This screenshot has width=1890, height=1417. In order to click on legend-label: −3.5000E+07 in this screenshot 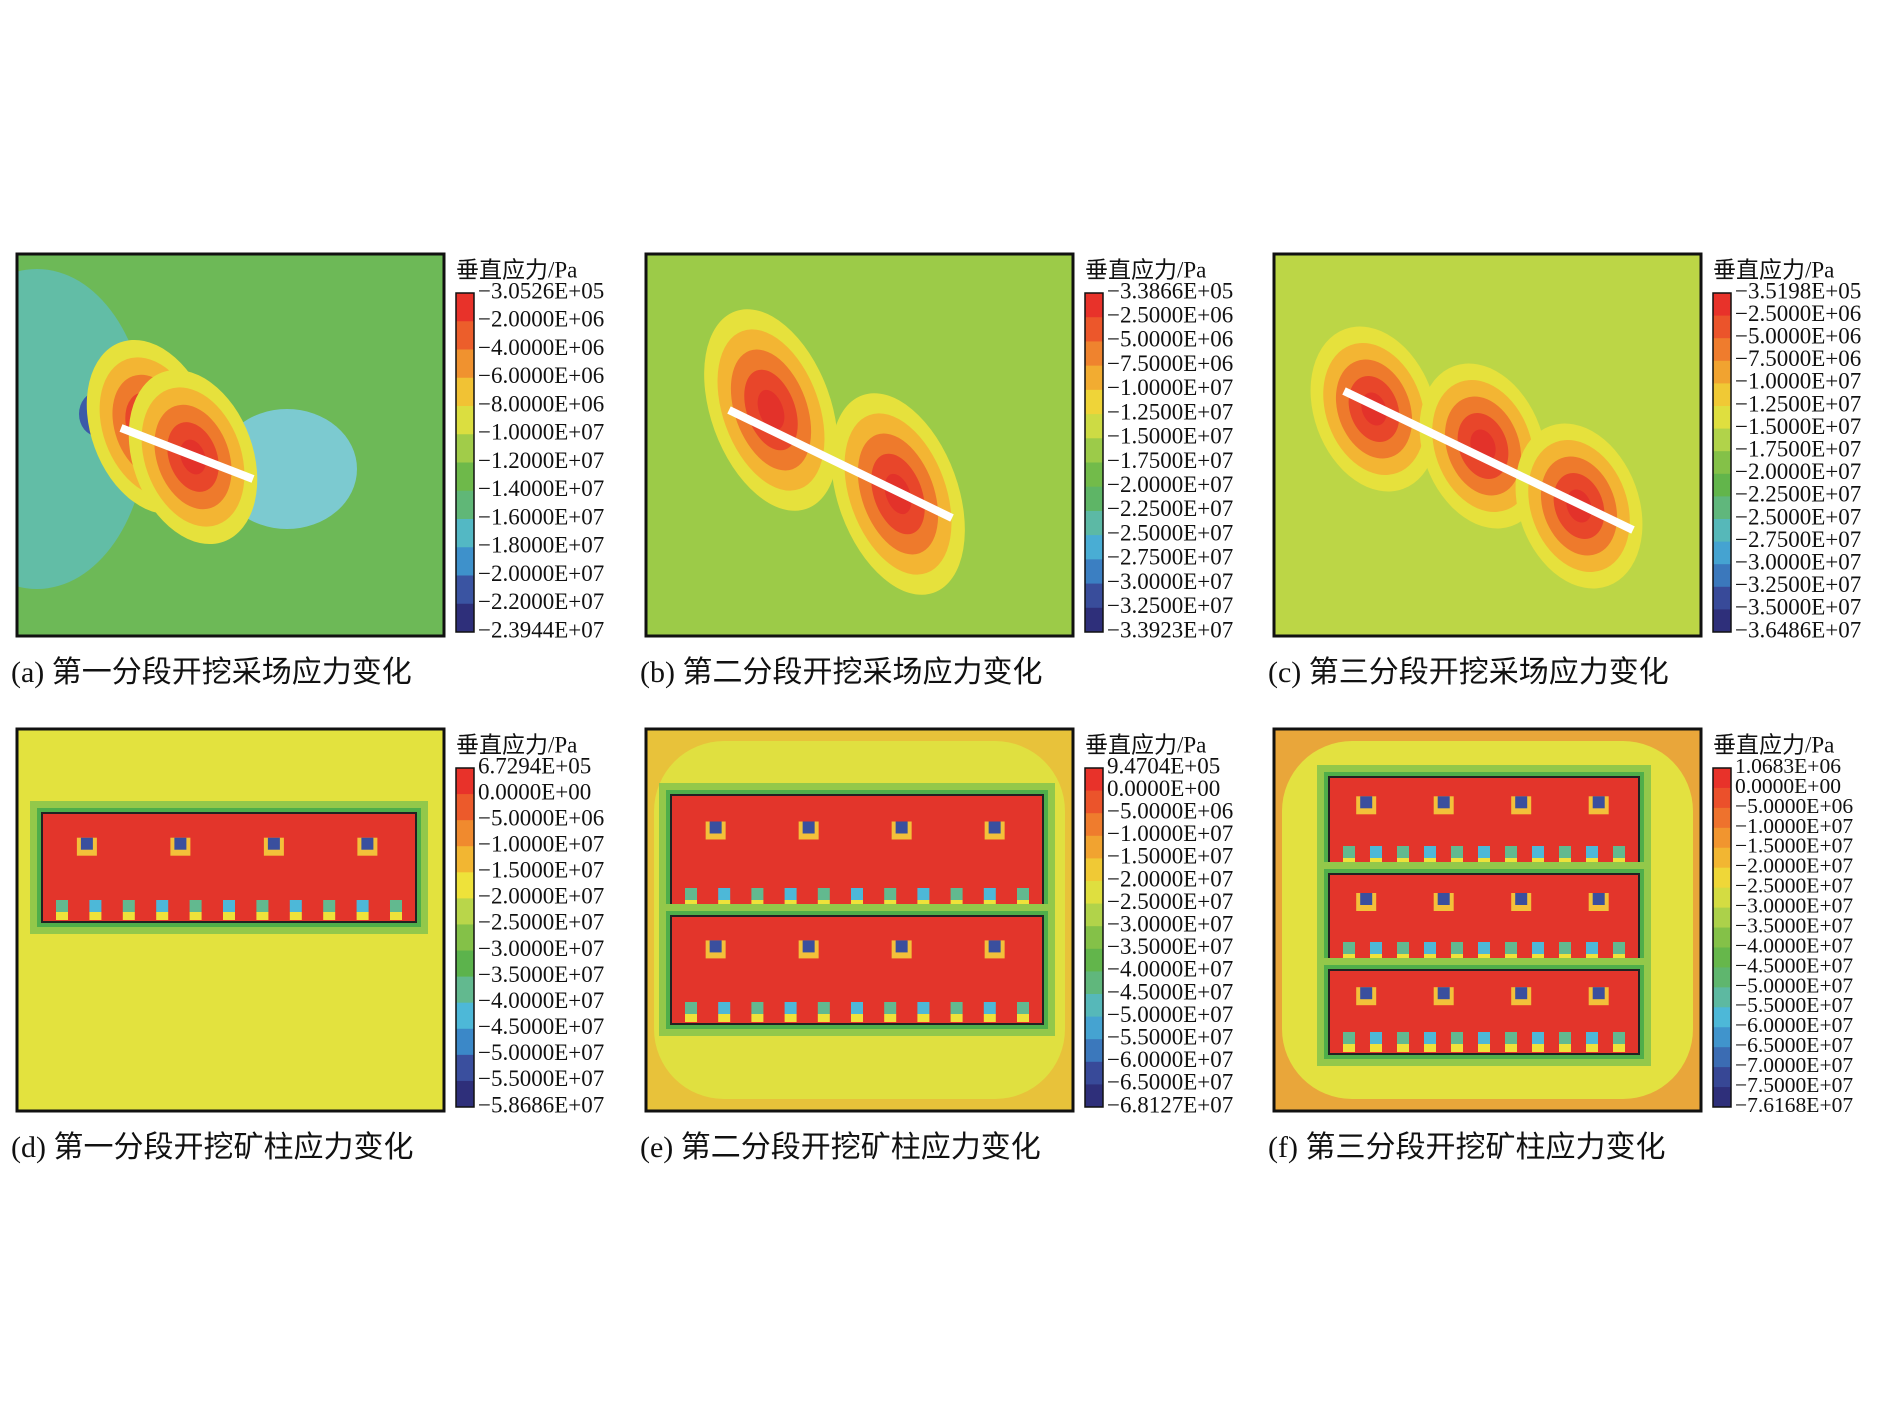, I will do `click(1798, 607)`.